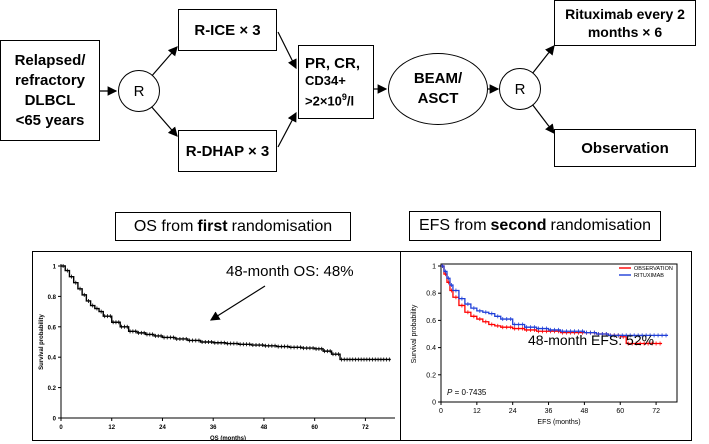 Image resolution: width=709 pixels, height=444 pixels. I want to click on rdhap-box: R-DHAP × 3, so click(227, 151).